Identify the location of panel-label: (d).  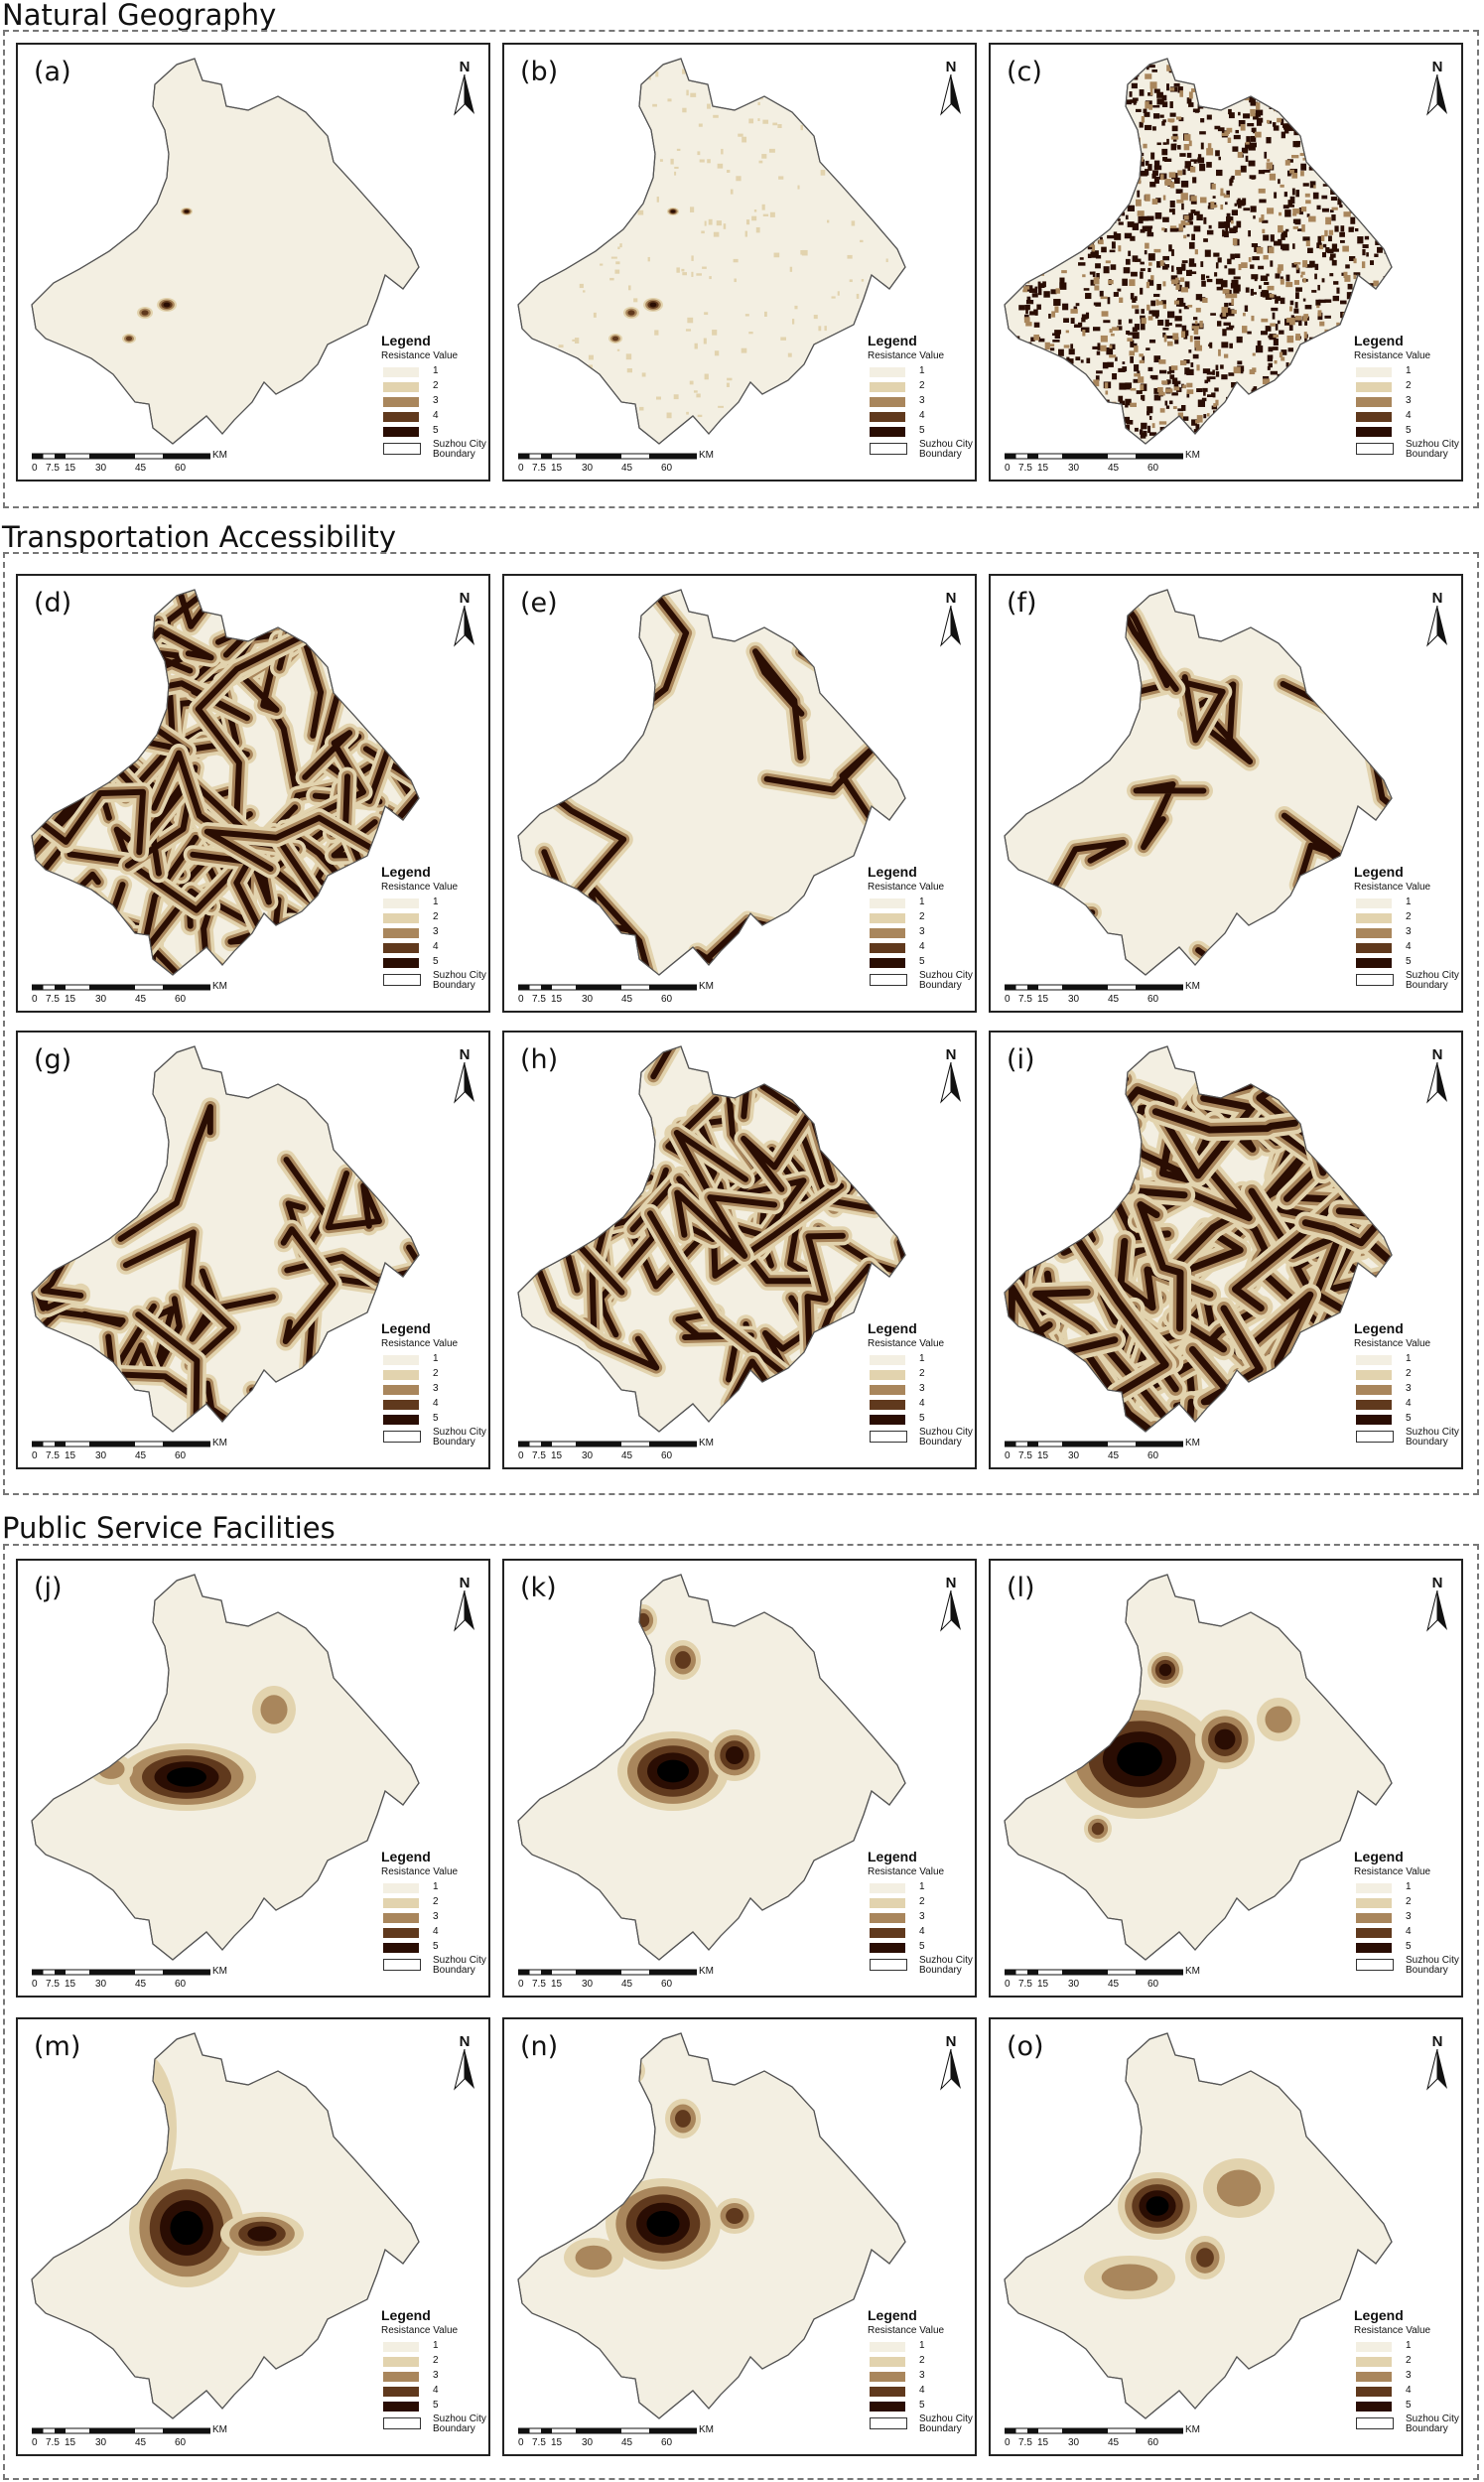
(53, 603).